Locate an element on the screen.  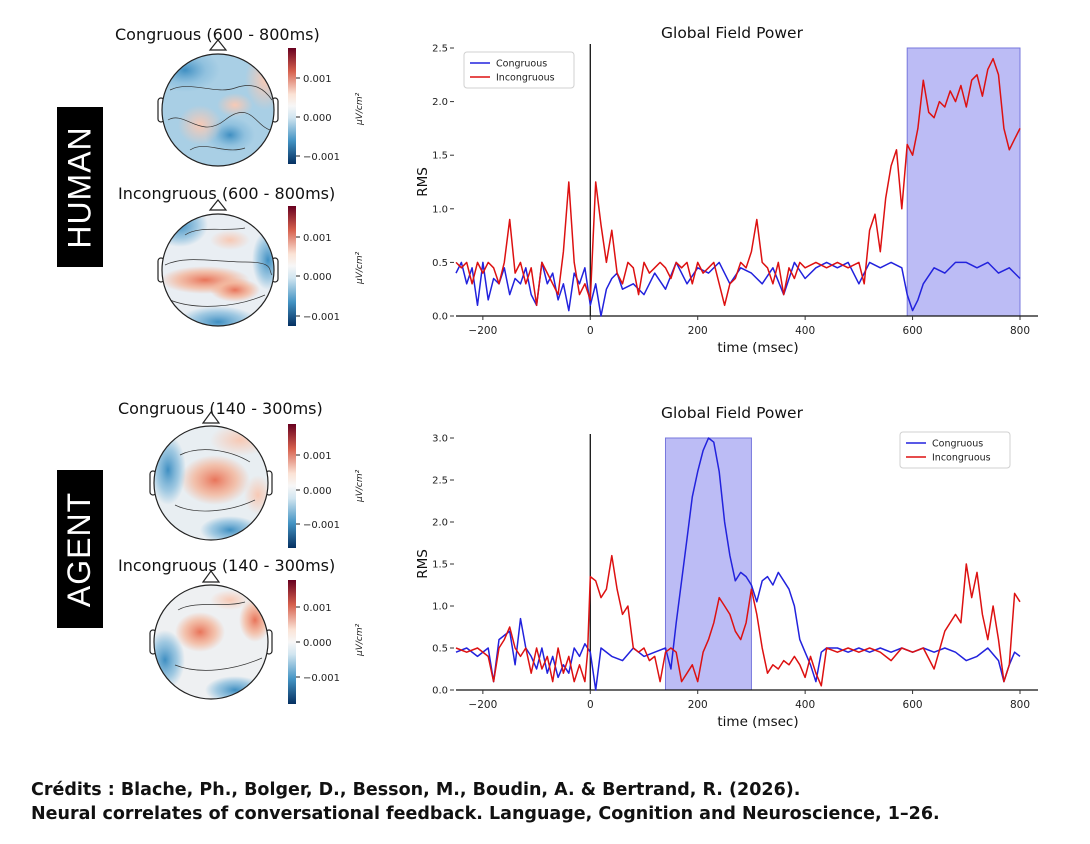
colorbar-1: 0.001 0.000 −0.001 μV/cm² is located at coordinates (326, 106).